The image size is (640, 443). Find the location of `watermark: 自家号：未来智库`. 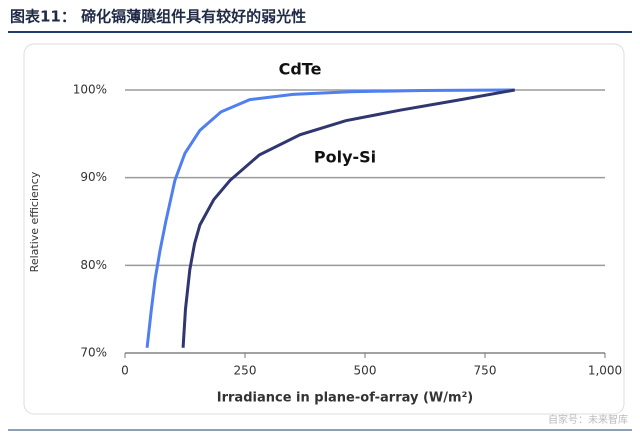

watermark: 自家号：未来智库 is located at coordinates (588, 419).